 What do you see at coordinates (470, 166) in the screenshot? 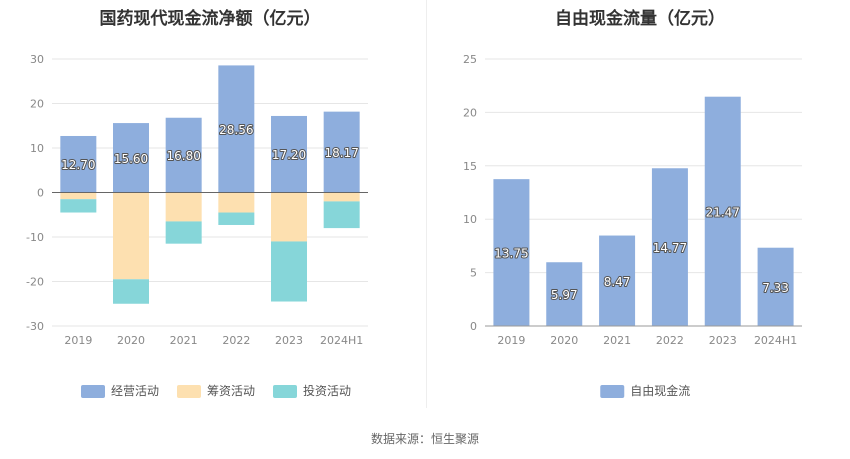
I see `y-tick-label: 15` at bounding box center [470, 166].